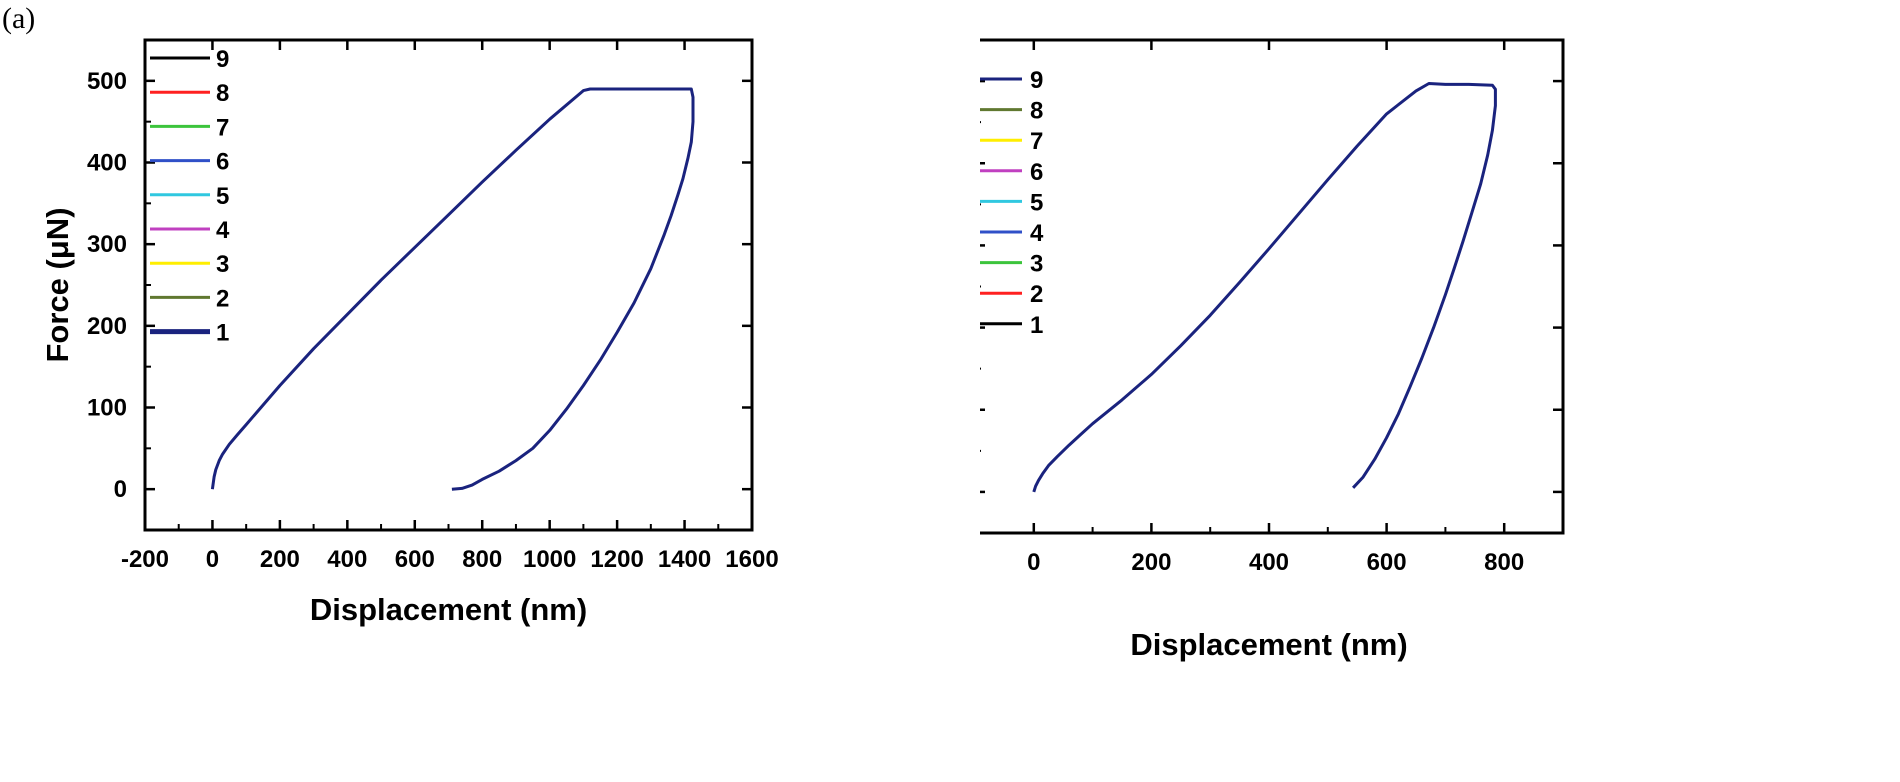  What do you see at coordinates (107, 408) in the screenshot?
I see `y-tick-label: 100` at bounding box center [107, 408].